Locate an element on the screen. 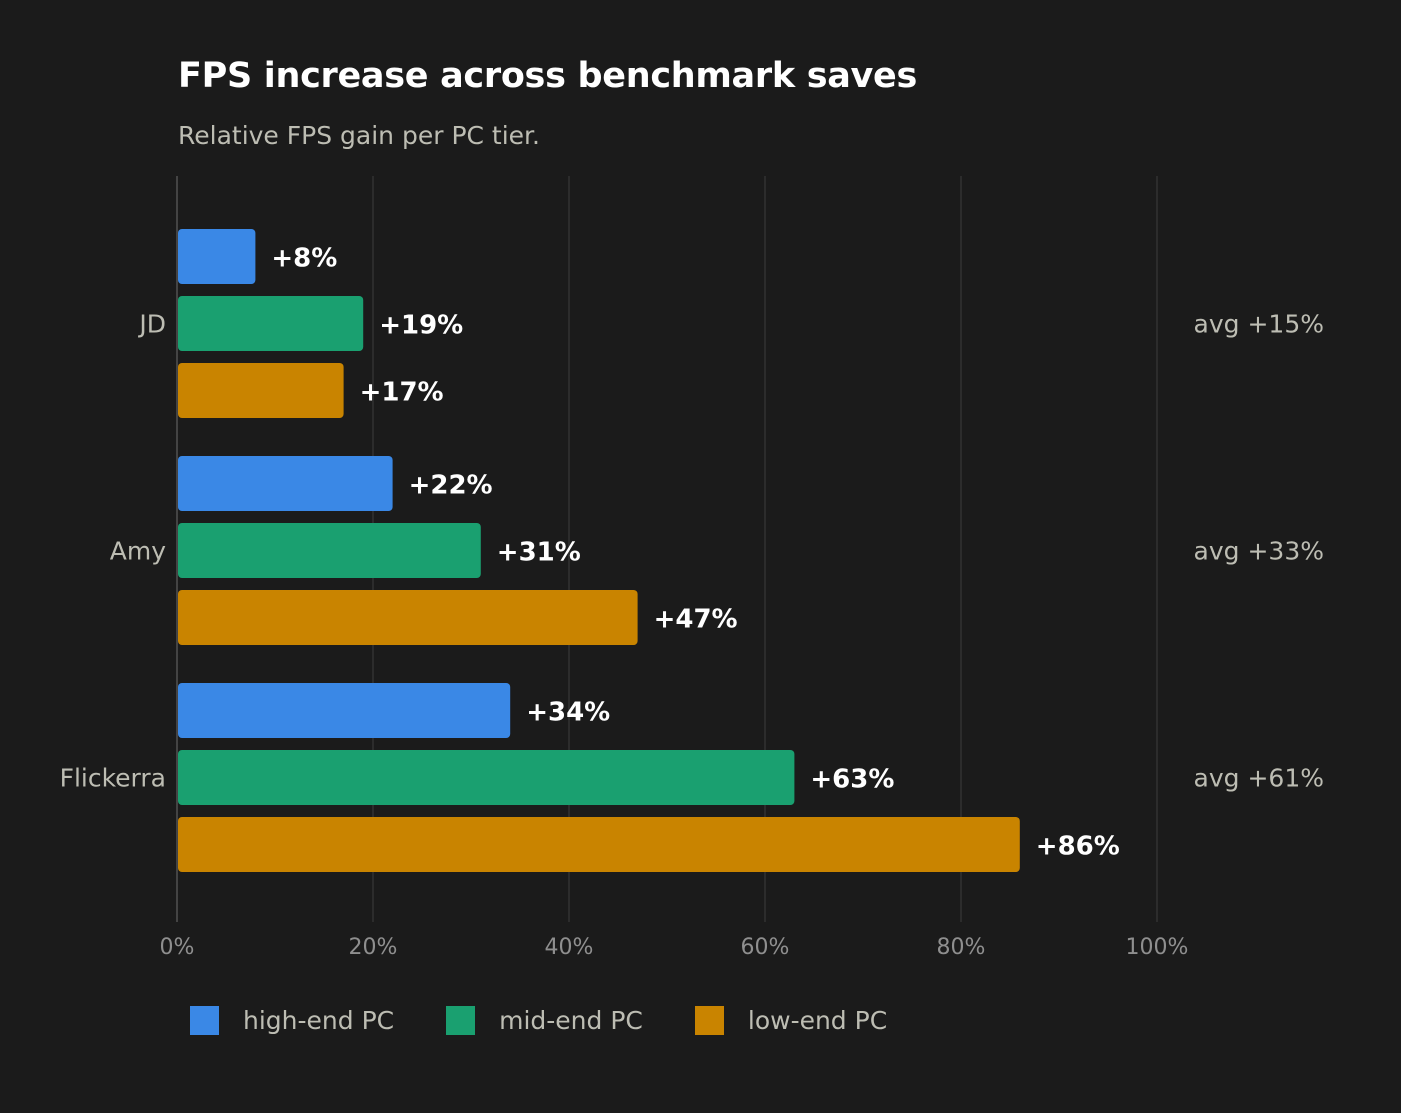 Image resolution: width=1401 pixels, height=1113 pixels. category-label: Flickerra is located at coordinates (113, 778).